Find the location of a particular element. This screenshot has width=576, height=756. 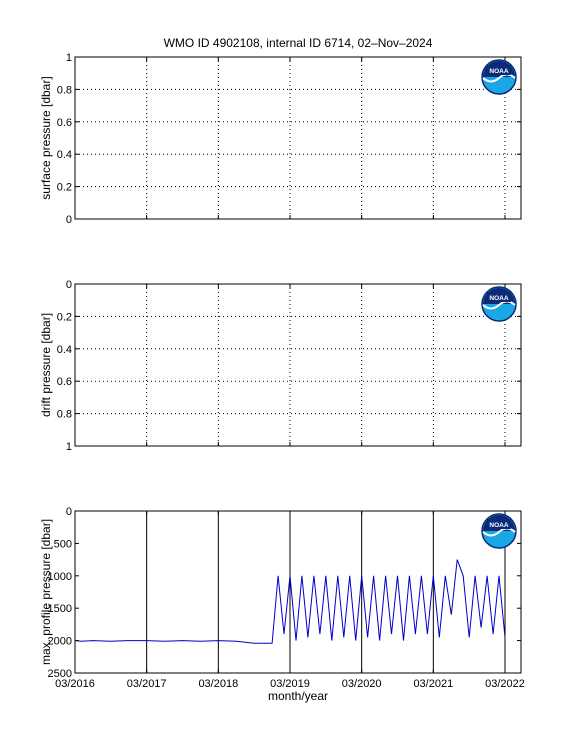

x-tick-label: 03/2020 is located at coordinates (362, 684).